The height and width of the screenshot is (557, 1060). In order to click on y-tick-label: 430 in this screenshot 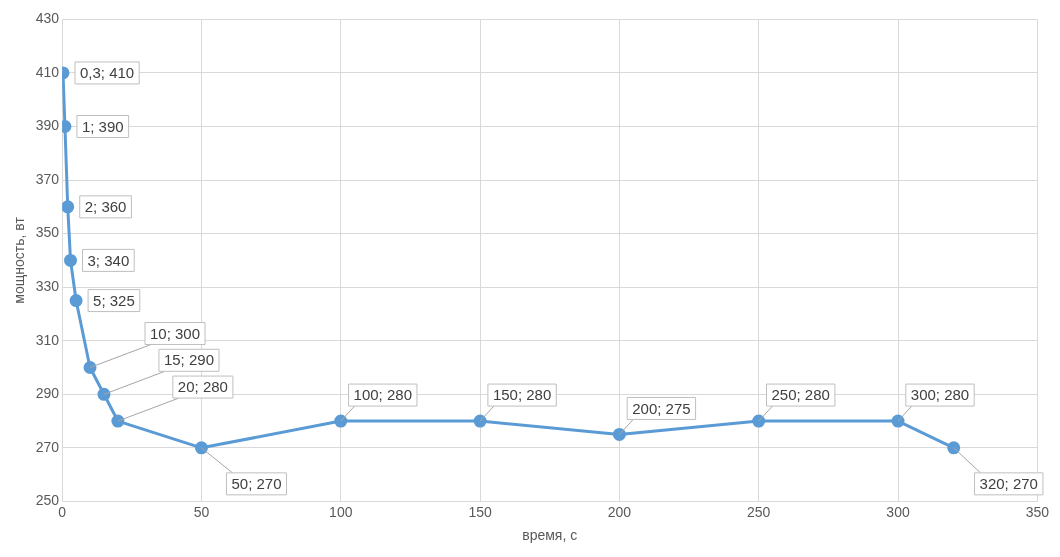, I will do `click(47, 18)`.